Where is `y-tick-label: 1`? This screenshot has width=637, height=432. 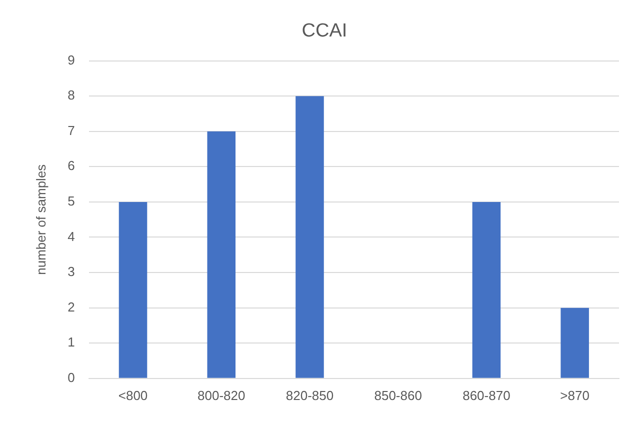 y-tick-label: 1 is located at coordinates (71, 342).